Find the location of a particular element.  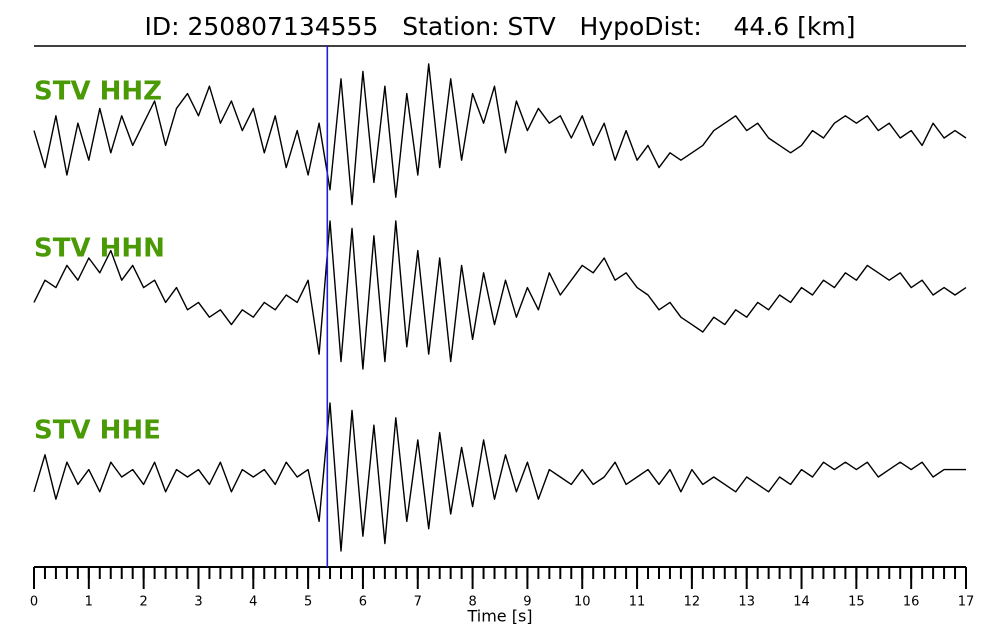

x-tick-label: 8 is located at coordinates (472, 602).